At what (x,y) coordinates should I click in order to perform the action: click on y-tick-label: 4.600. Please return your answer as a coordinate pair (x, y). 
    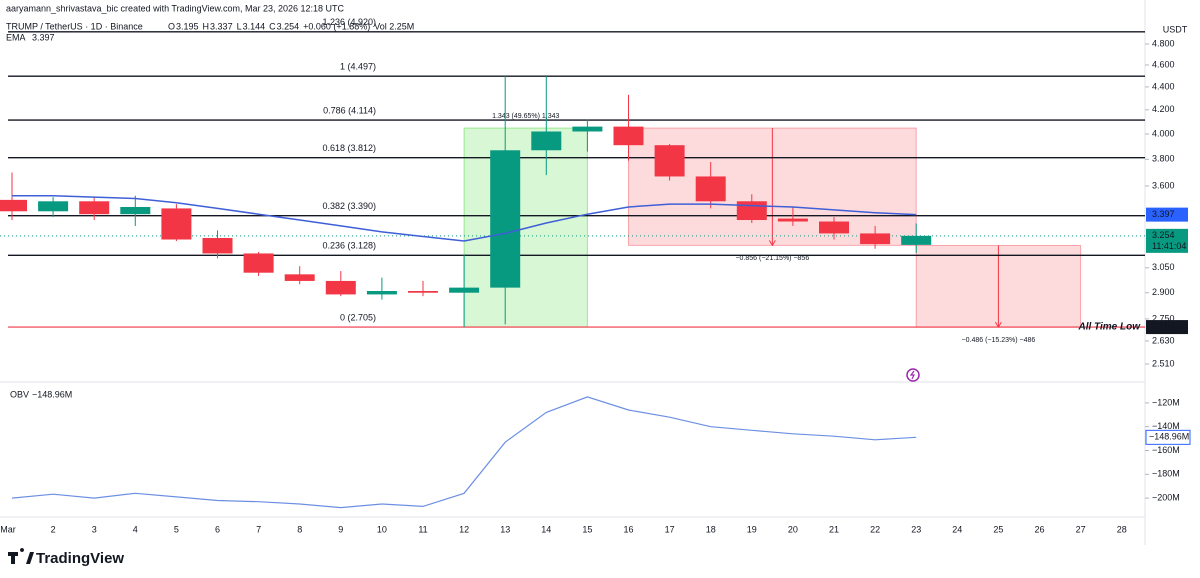
    Looking at the image, I should click on (1163, 64).